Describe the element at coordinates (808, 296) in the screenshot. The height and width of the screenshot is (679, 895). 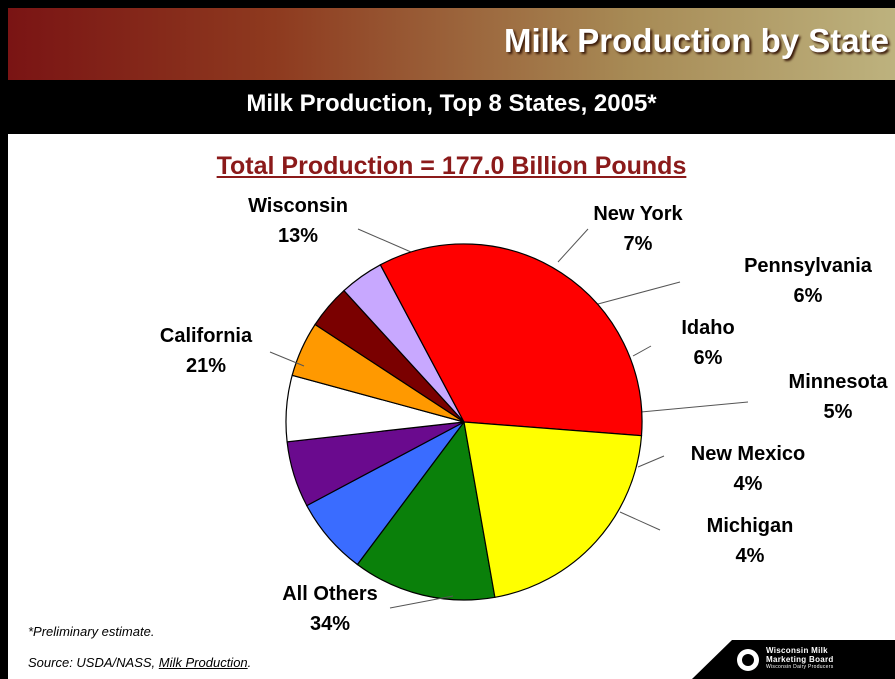
I see `slice-value-pennsylvania: 6%` at that location.